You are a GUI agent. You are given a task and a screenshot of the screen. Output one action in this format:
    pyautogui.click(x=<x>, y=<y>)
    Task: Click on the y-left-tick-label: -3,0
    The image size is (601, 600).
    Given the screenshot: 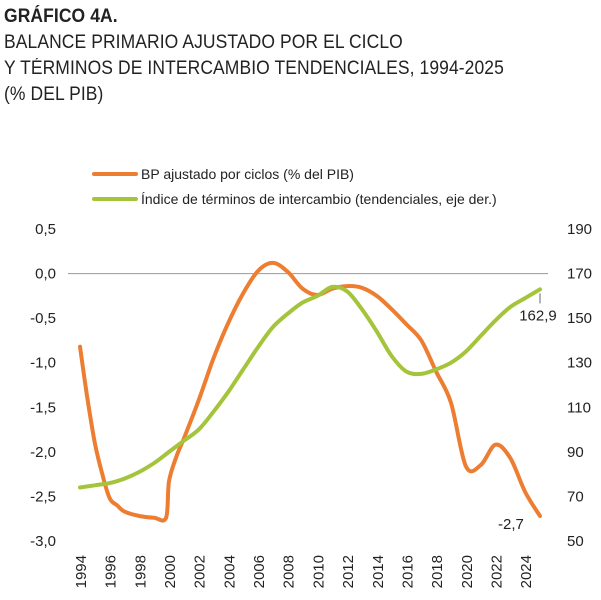 What is the action you would take?
    pyautogui.click(x=43, y=541)
    